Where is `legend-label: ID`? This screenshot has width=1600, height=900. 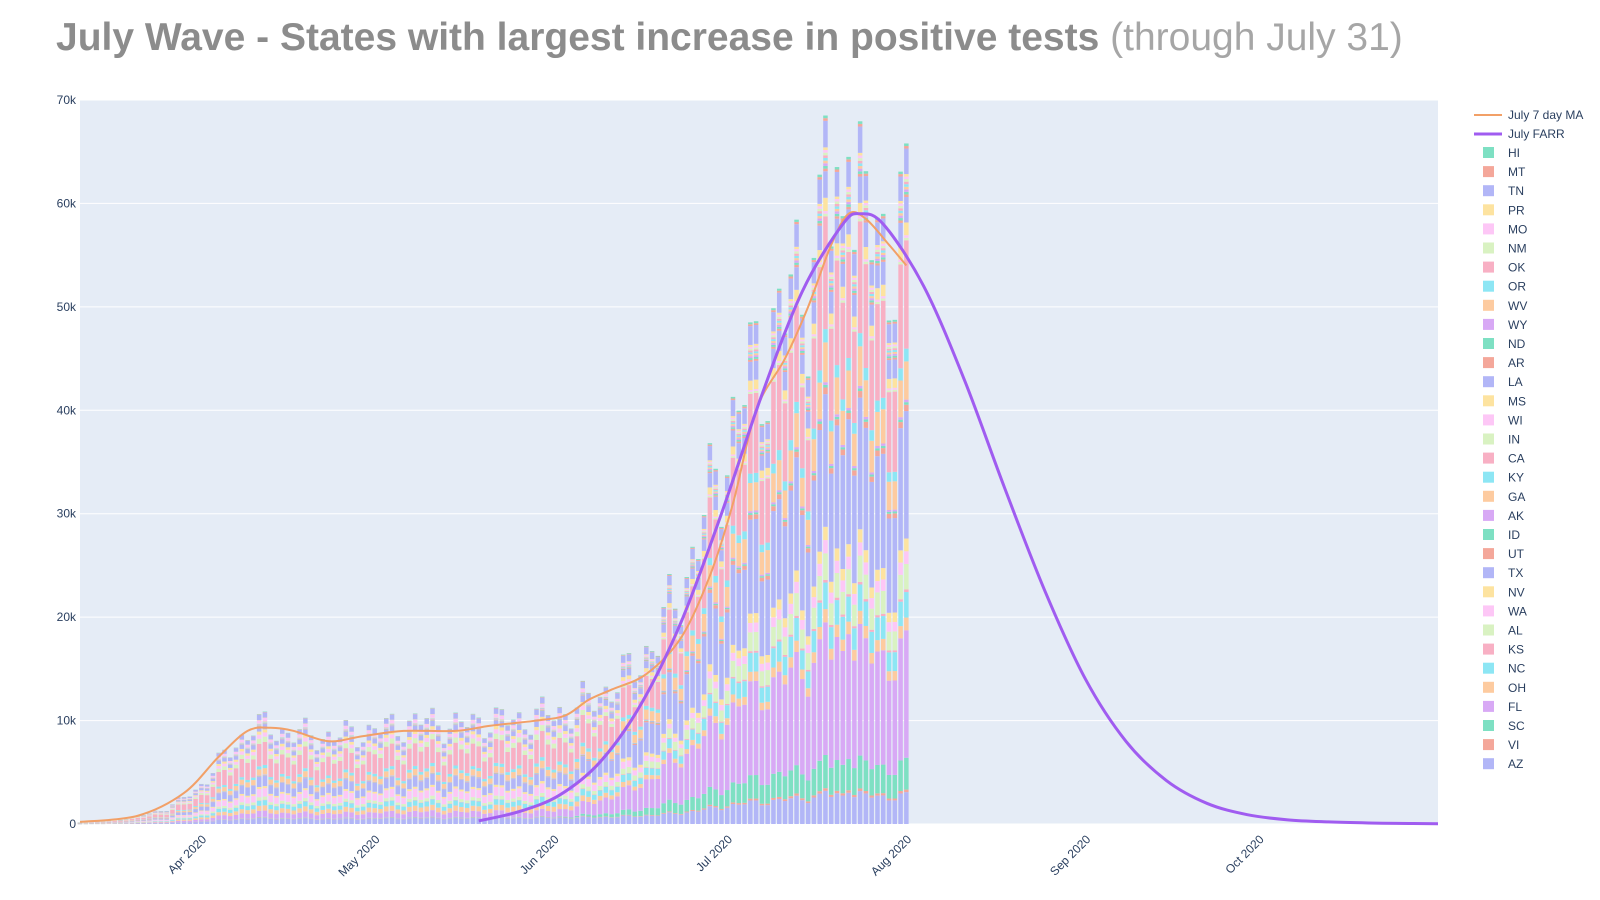 legend-label: ID is located at coordinates (1514, 535).